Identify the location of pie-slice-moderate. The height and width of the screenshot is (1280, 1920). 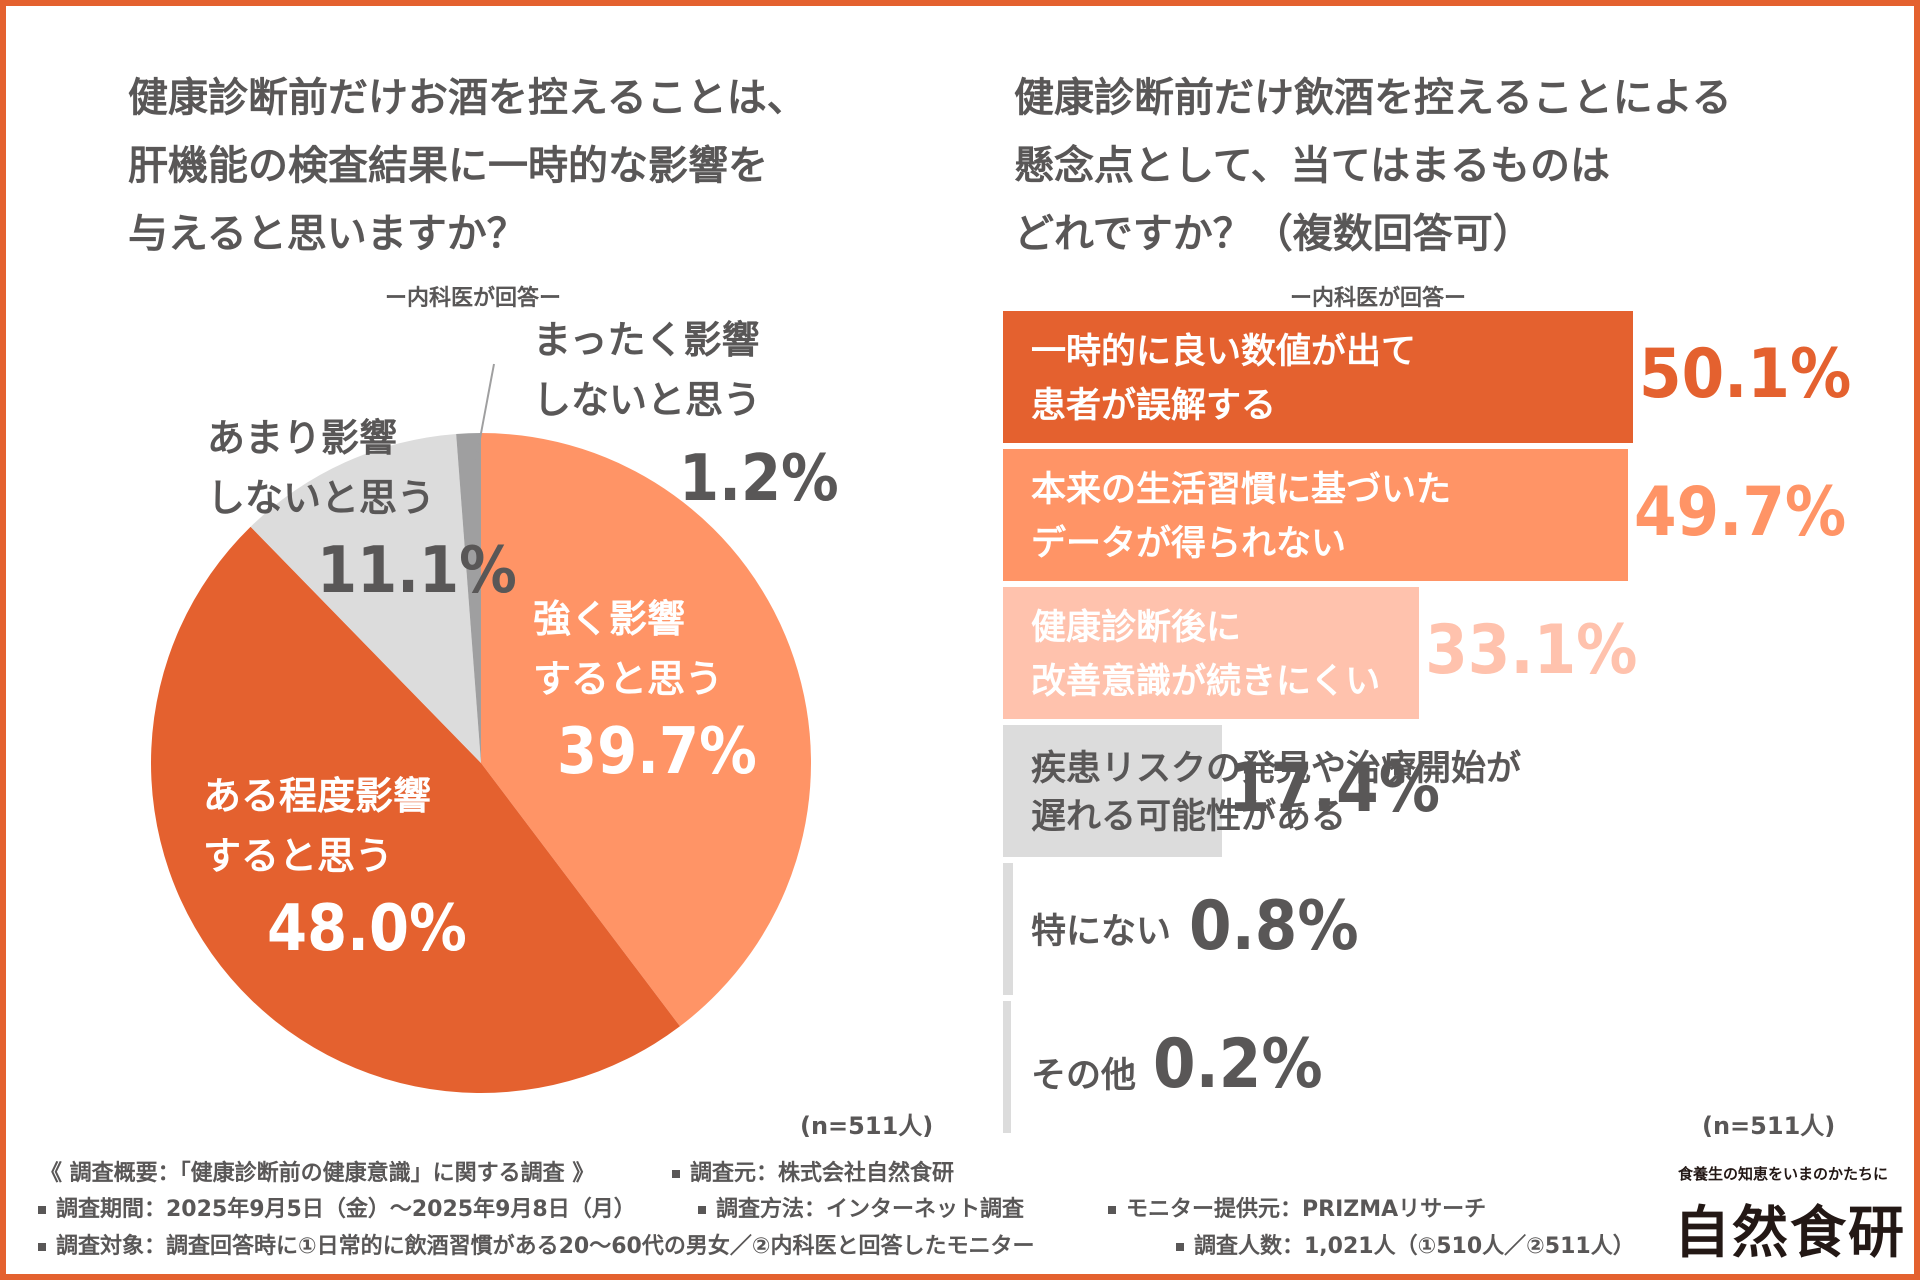
(415, 809).